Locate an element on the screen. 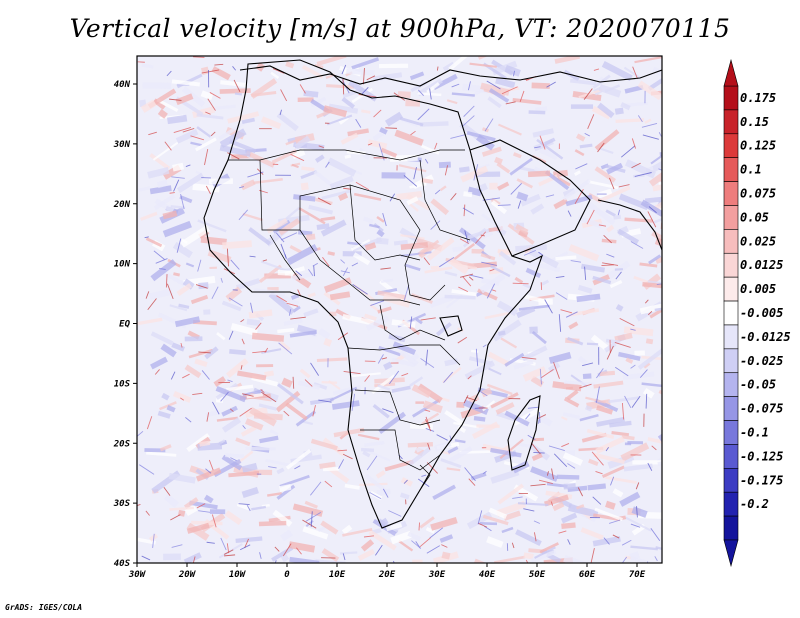 Image resolution: width=800 pixels, height=618 pixels. latitude-axis: 40N 30N 20N 10N EQ 10S 20S 30S 40S is located at coordinates (125, 324).